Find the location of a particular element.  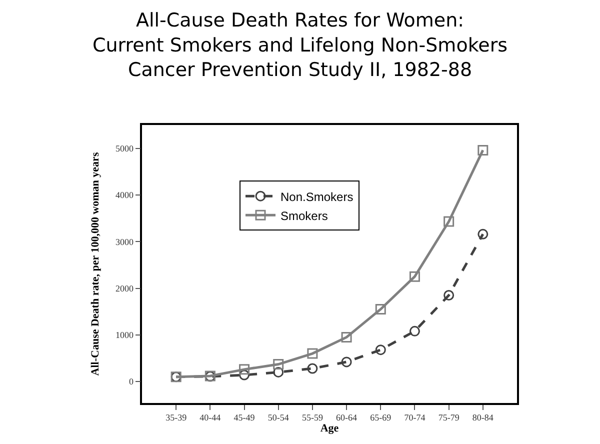

x-tick-label: 45-49 is located at coordinates (245, 417).